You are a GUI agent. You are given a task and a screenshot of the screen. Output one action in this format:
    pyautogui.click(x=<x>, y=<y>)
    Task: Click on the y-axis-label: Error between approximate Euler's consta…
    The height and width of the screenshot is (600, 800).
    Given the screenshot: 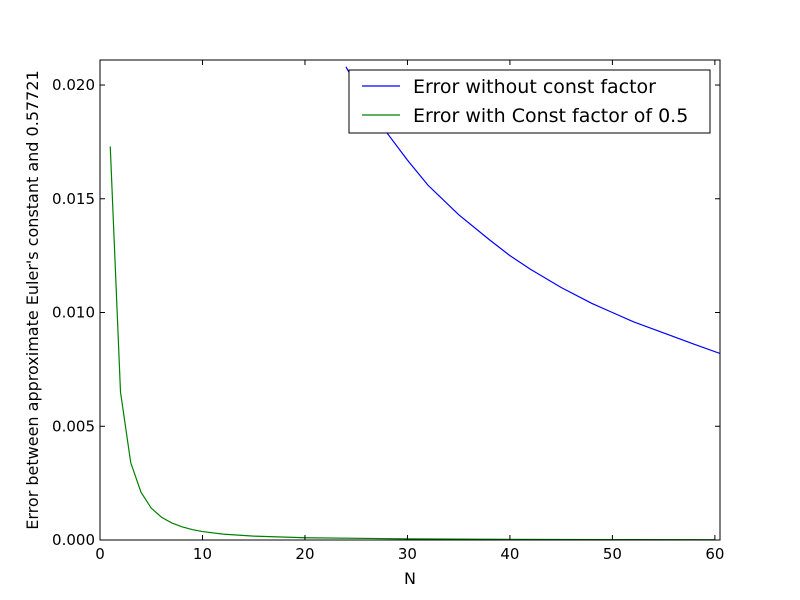 What is the action you would take?
    pyautogui.click(x=32, y=299)
    